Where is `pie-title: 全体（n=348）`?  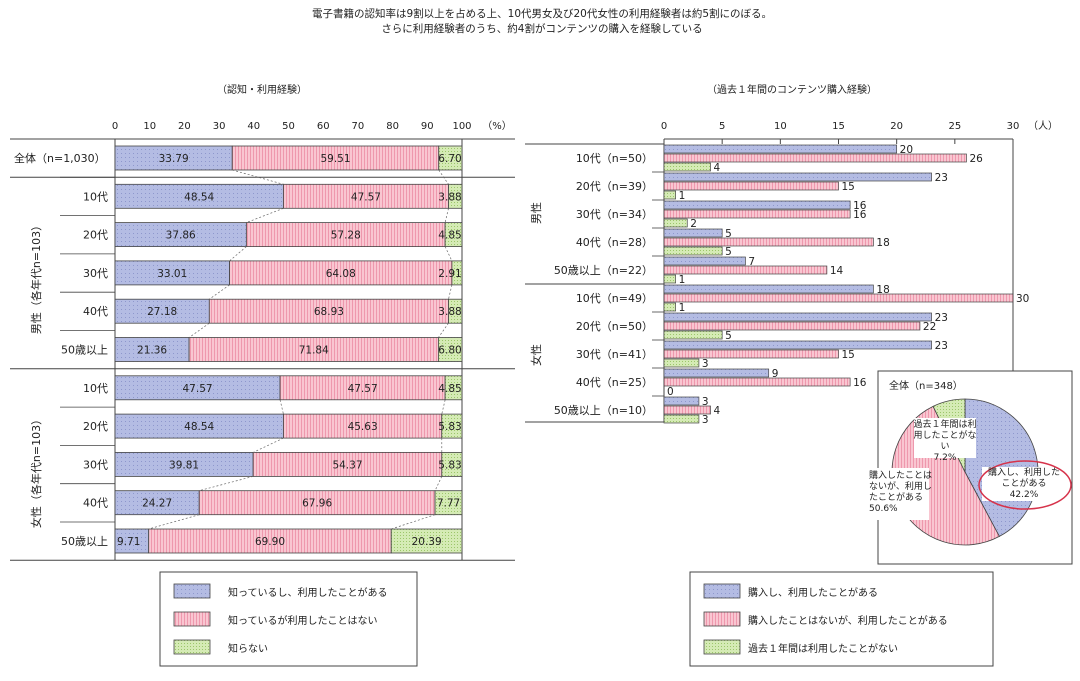 pie-title: 全体（n=348） is located at coordinates (926, 385).